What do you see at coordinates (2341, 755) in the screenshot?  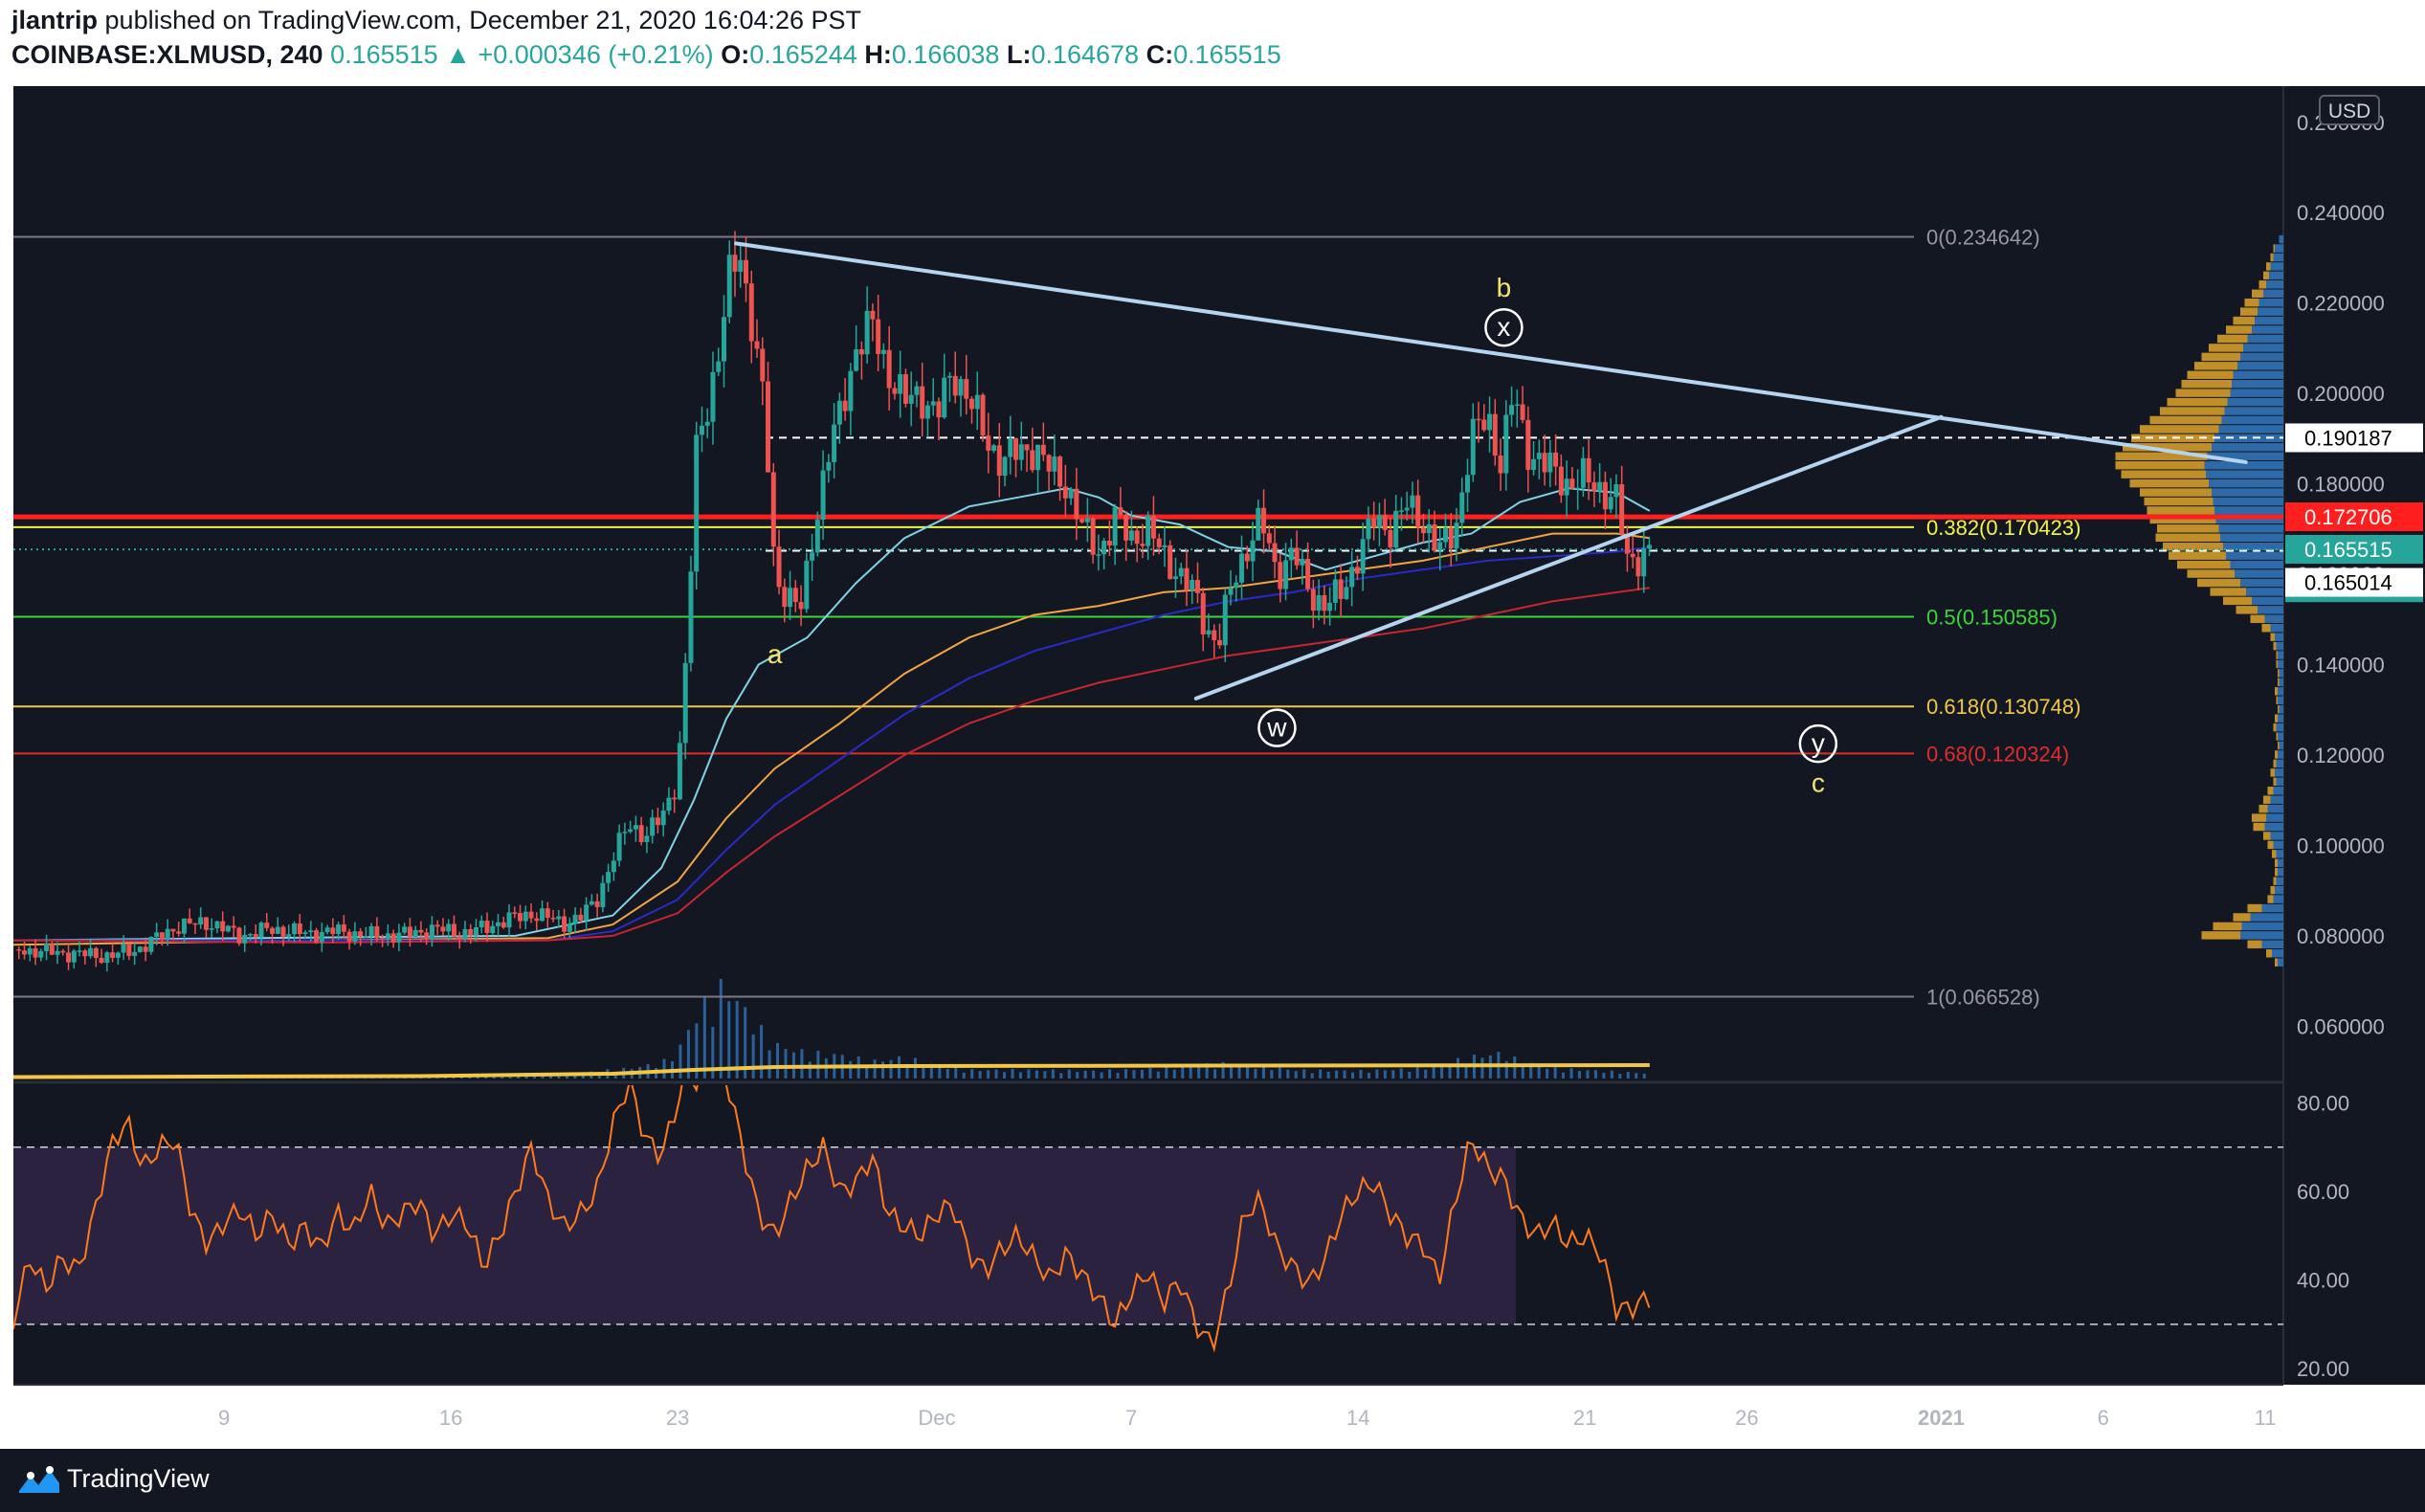 I see `price-axis-tick: 0.120000` at bounding box center [2341, 755].